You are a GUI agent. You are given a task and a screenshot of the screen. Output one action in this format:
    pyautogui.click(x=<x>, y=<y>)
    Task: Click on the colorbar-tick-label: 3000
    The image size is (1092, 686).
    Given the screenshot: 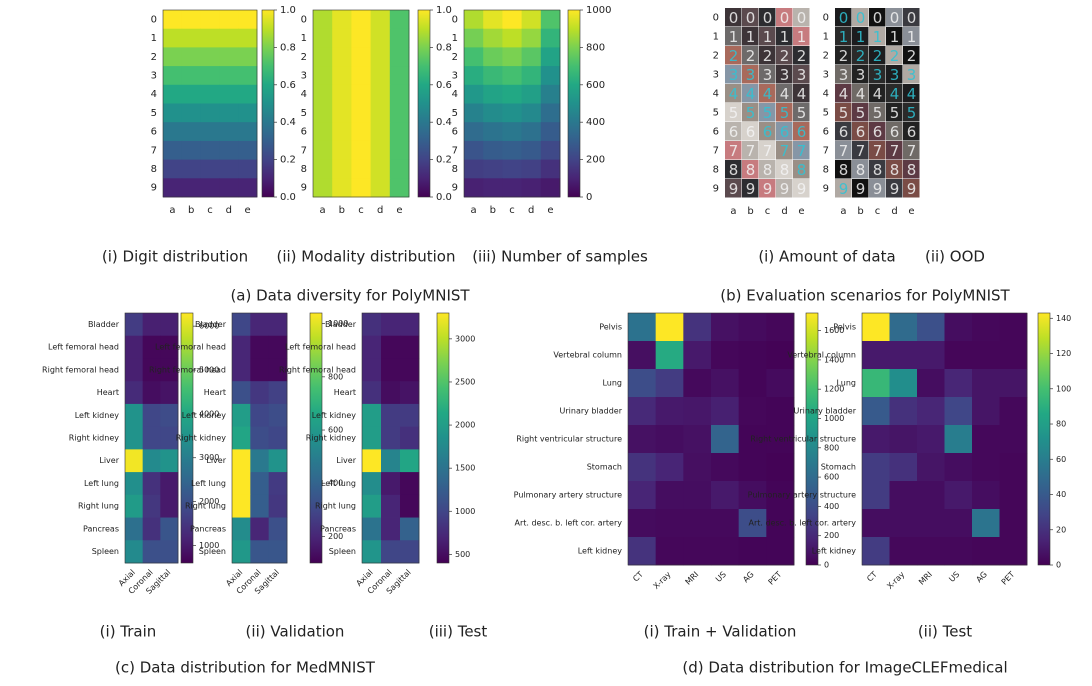 What is the action you would take?
    pyautogui.click(x=209, y=457)
    